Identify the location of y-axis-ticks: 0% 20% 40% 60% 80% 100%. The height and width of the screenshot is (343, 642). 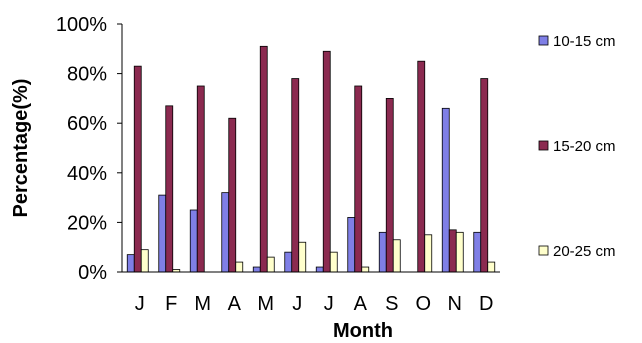
(89, 149).